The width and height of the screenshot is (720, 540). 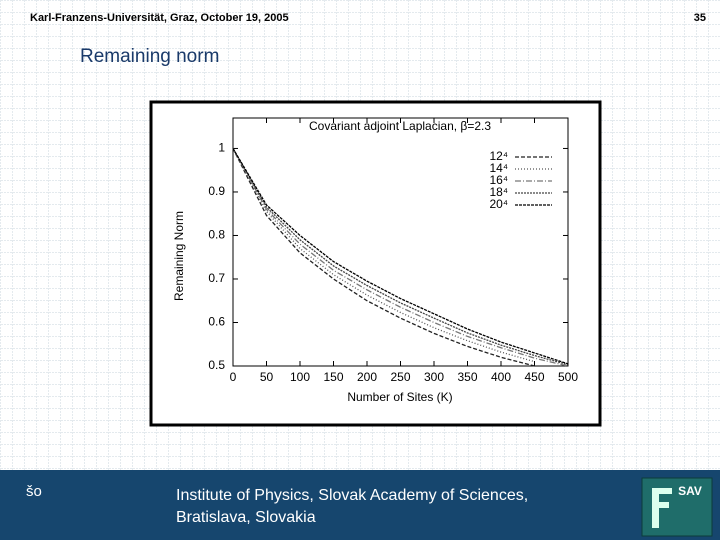 What do you see at coordinates (216, 322) in the screenshot?
I see `y-tick-label: 0.6` at bounding box center [216, 322].